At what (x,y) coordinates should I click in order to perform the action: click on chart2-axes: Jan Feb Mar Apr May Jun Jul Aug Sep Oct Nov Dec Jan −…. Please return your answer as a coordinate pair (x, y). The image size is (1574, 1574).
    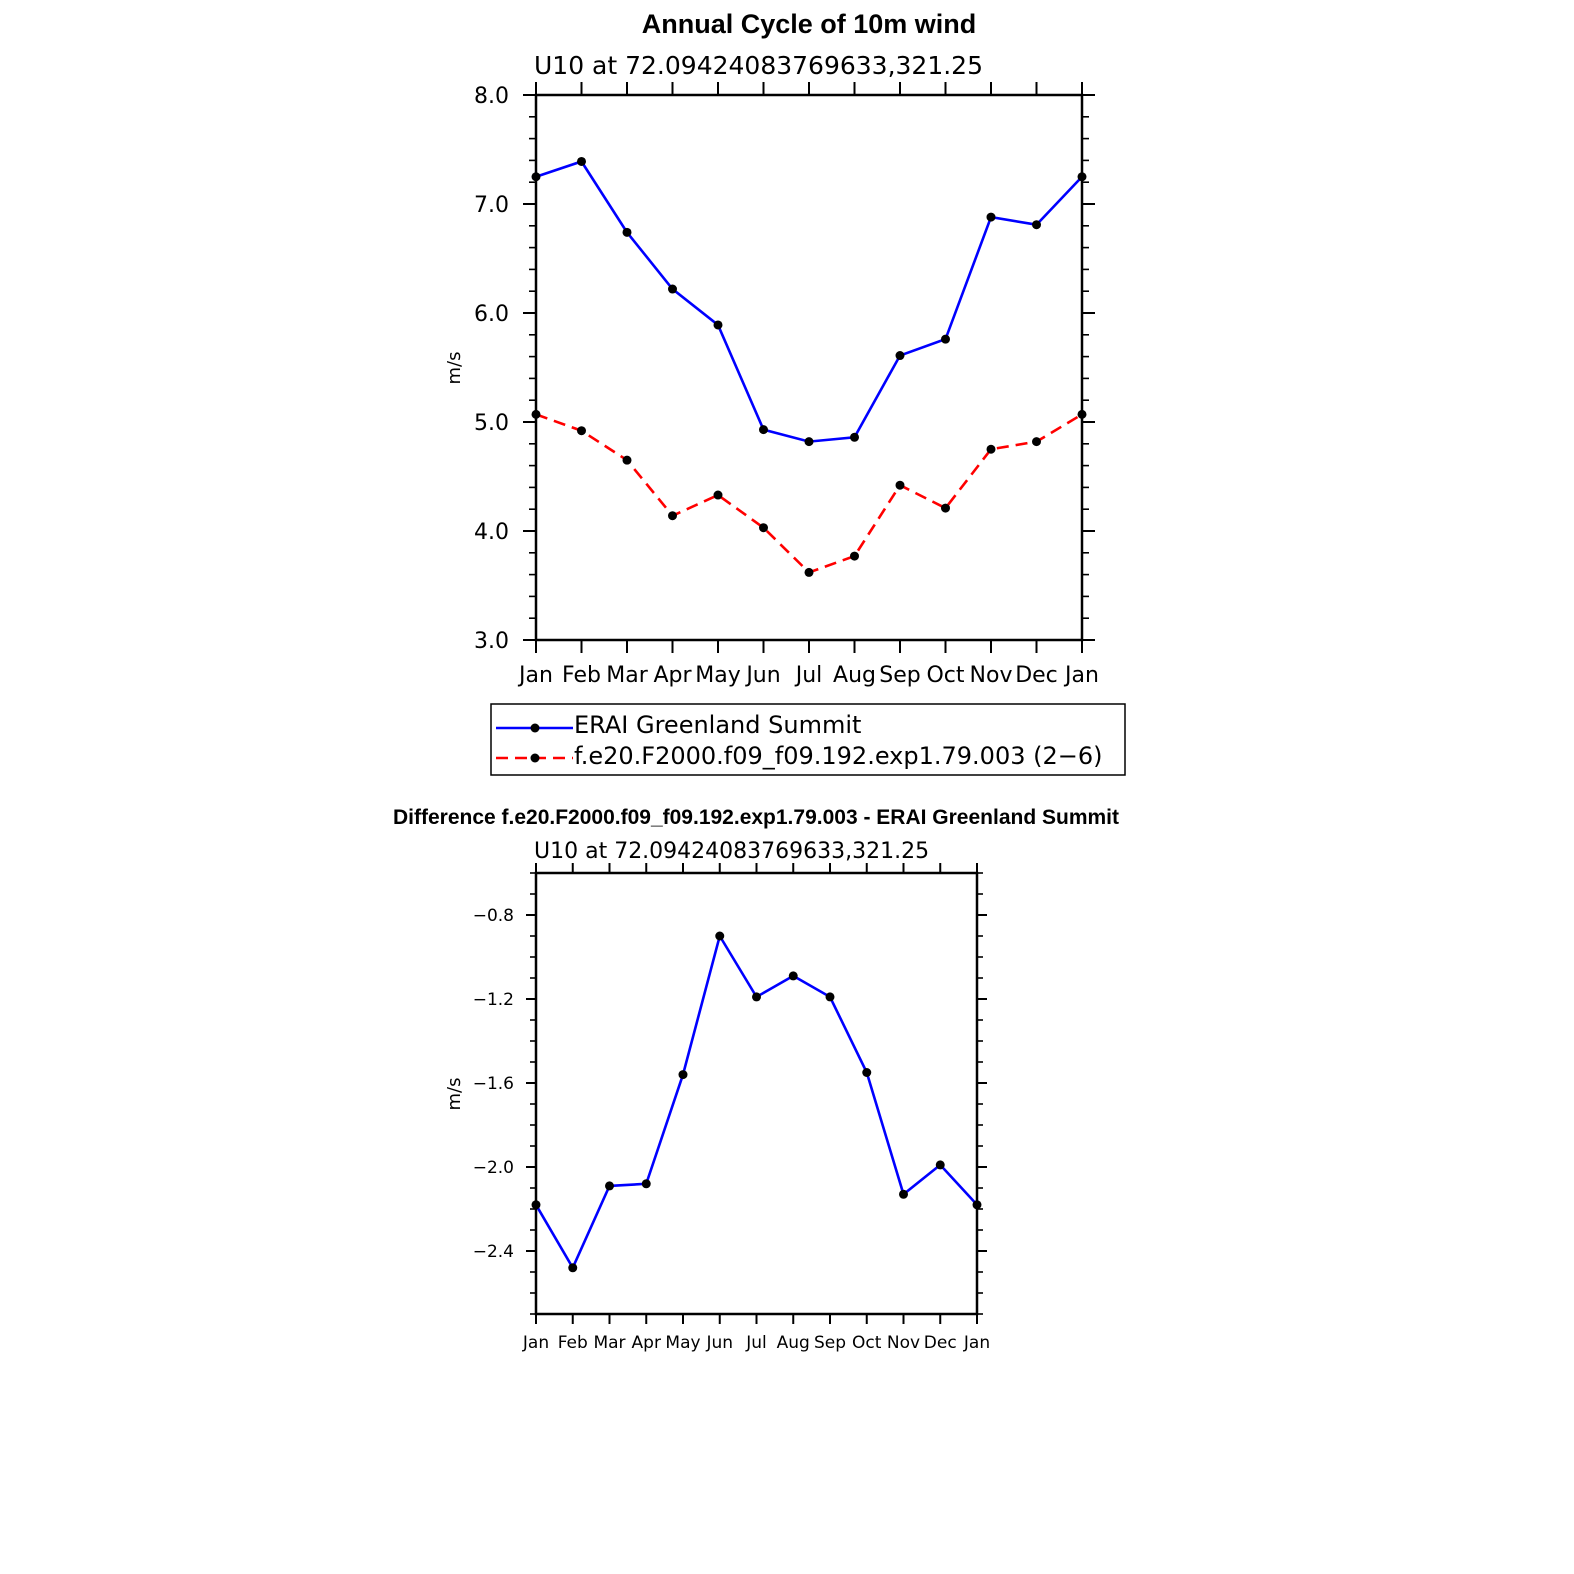
    Looking at the image, I should click on (731, 1108).